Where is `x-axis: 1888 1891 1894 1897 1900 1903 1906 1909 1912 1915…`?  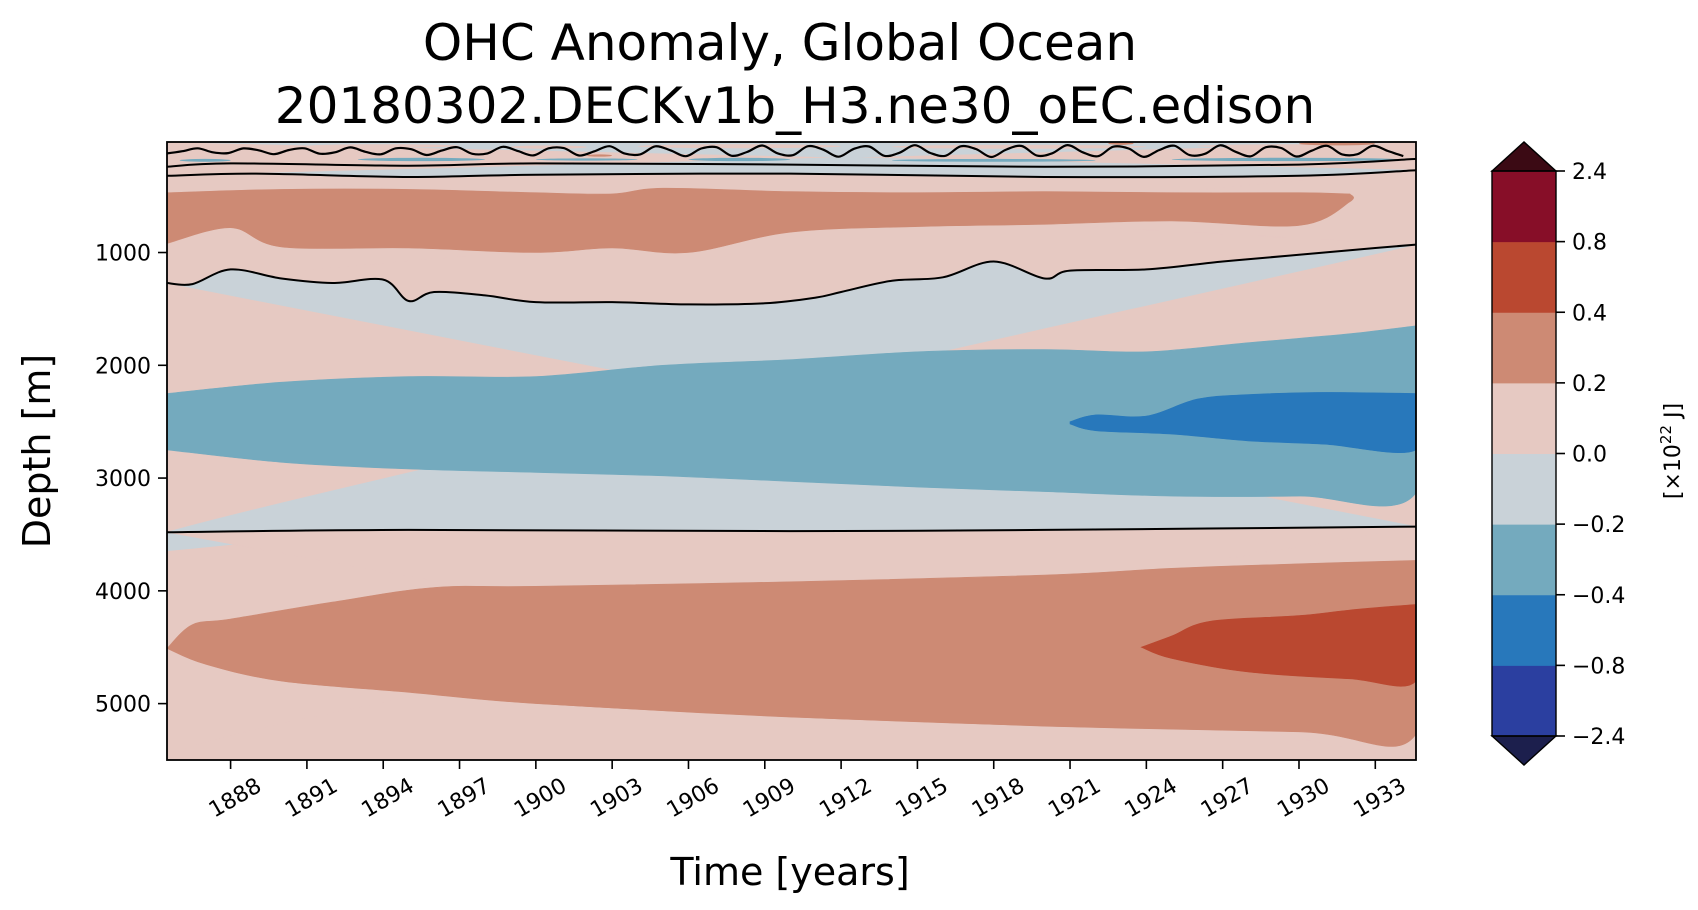
x-axis: 1888 1891 1894 1897 1900 1903 1906 1909 1912 1915… is located at coordinates (808, 791).